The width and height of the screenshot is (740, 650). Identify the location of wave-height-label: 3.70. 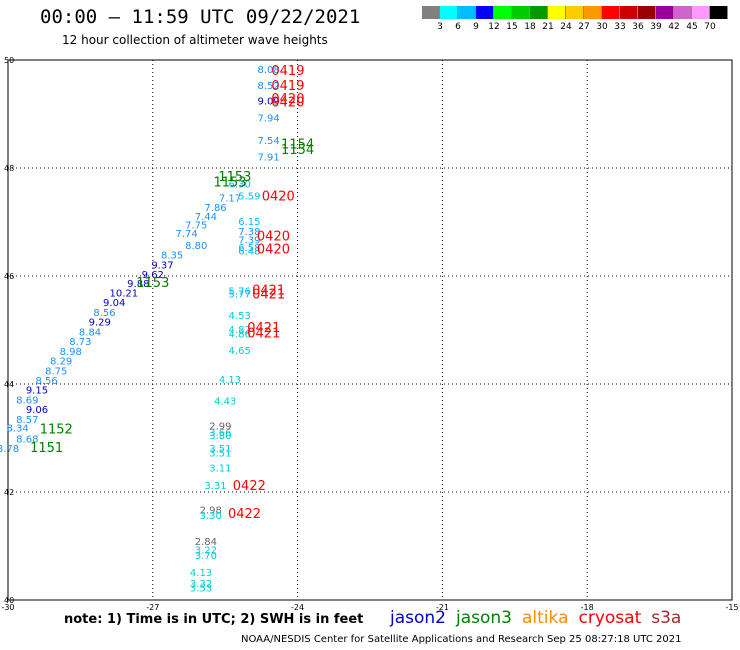
(206, 556).